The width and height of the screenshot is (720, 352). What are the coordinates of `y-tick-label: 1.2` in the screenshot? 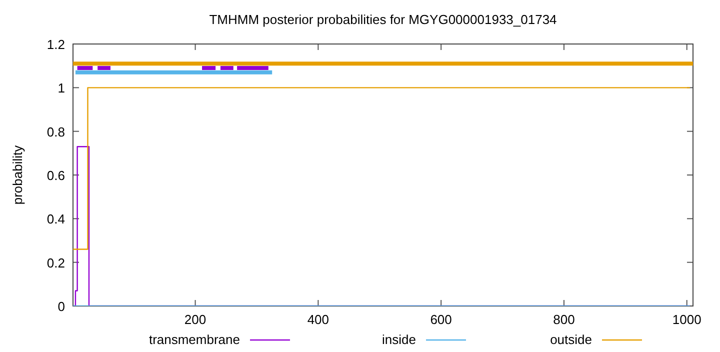 It's located at (55, 44).